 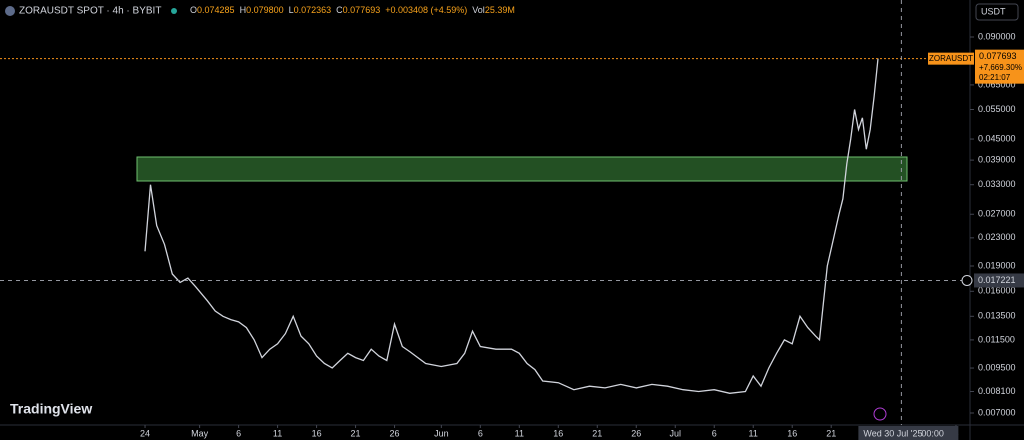 I want to click on ohlc-label: H, so click(x=243, y=10).